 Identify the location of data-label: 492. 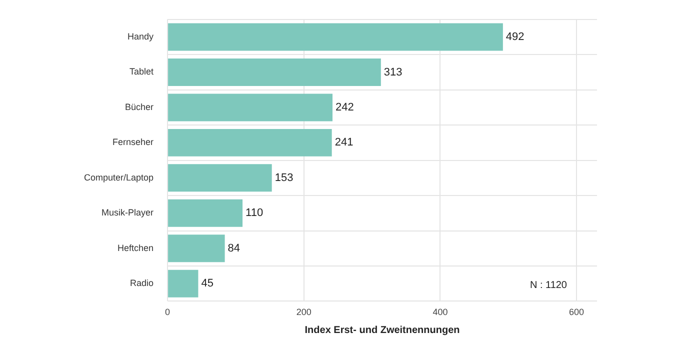
(515, 37).